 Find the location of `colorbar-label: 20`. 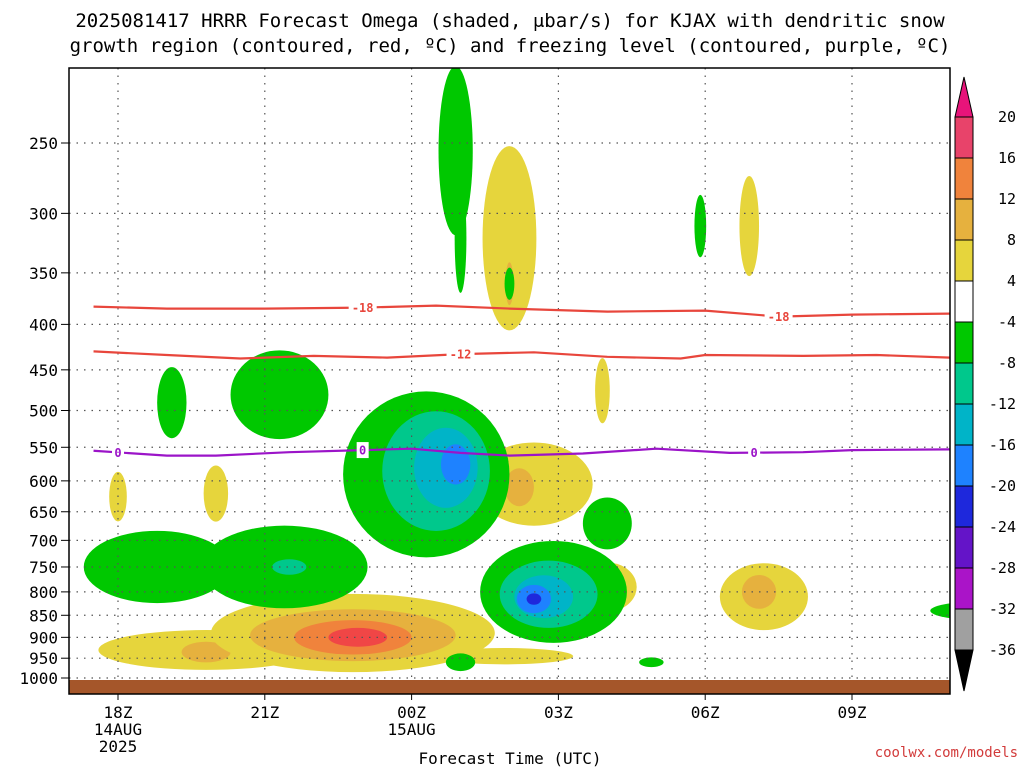

colorbar-label: 20 is located at coordinates (1007, 117).